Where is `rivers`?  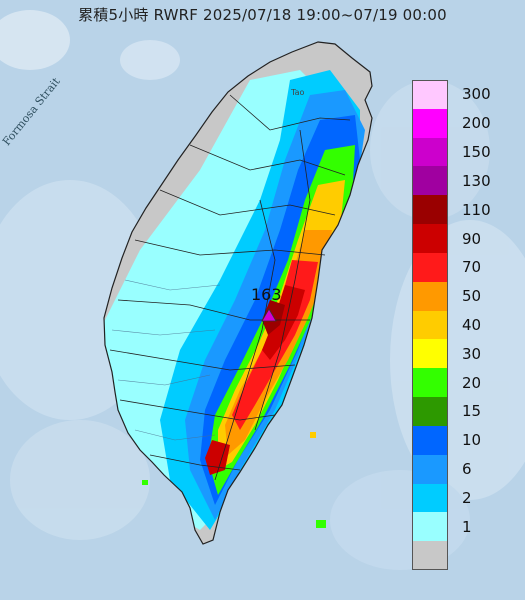 rivers is located at coordinates (166, 360).